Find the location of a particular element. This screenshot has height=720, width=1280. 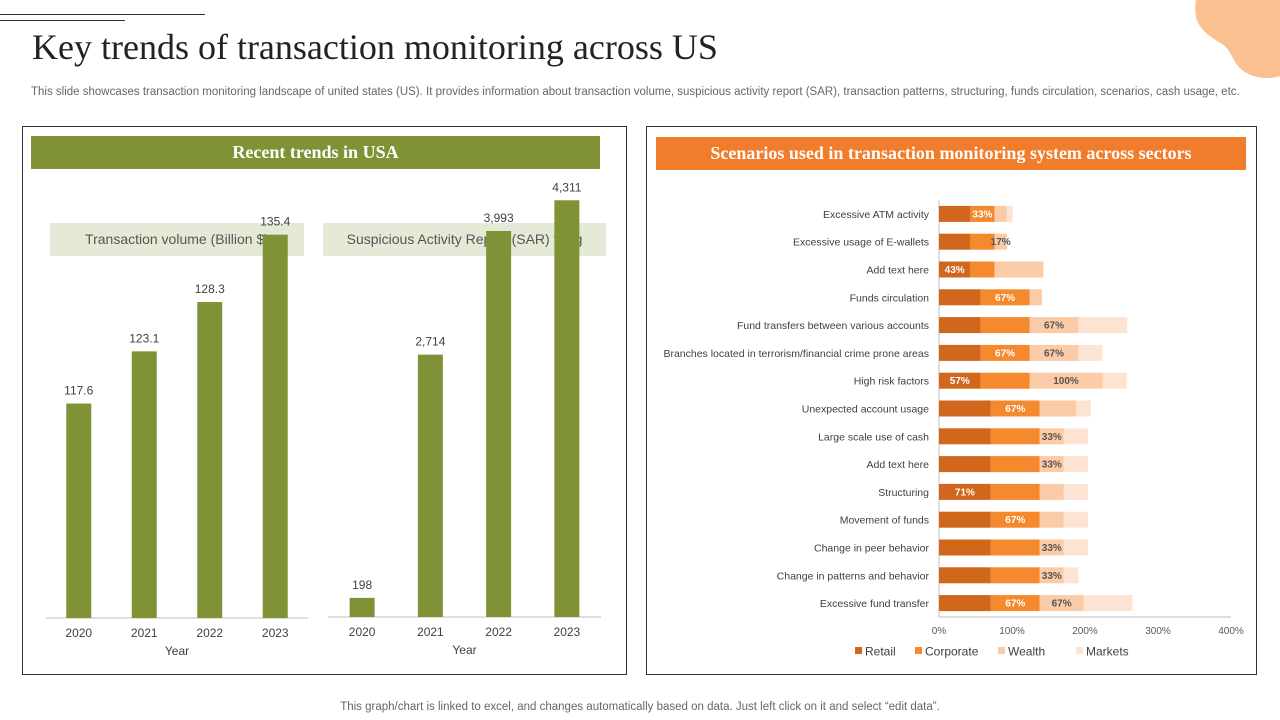

category-label: High risk factors is located at coordinates (891, 382).